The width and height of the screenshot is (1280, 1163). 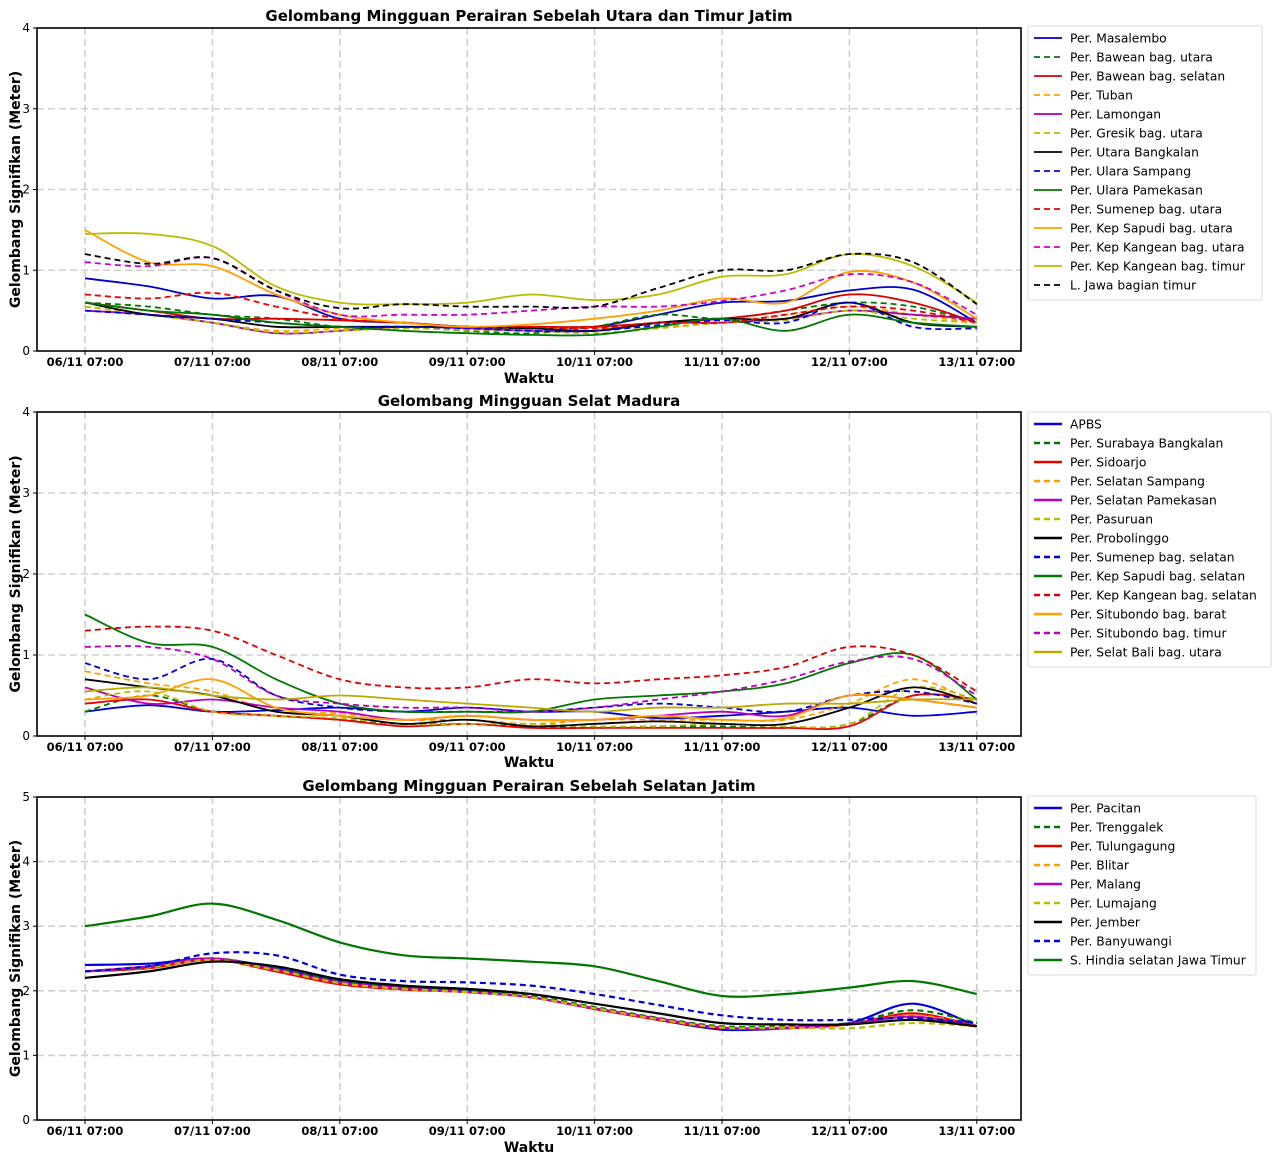 What do you see at coordinates (26, 655) in the screenshot?
I see `y-tick-label: 1` at bounding box center [26, 655].